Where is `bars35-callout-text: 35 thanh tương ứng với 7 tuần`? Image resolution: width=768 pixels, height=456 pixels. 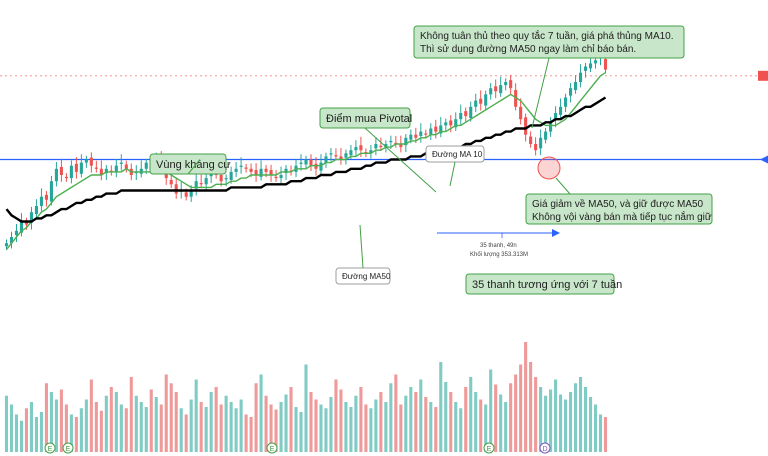
bars35-callout-text: 35 thanh tương ứng với 7 tuần is located at coordinates (547, 285).